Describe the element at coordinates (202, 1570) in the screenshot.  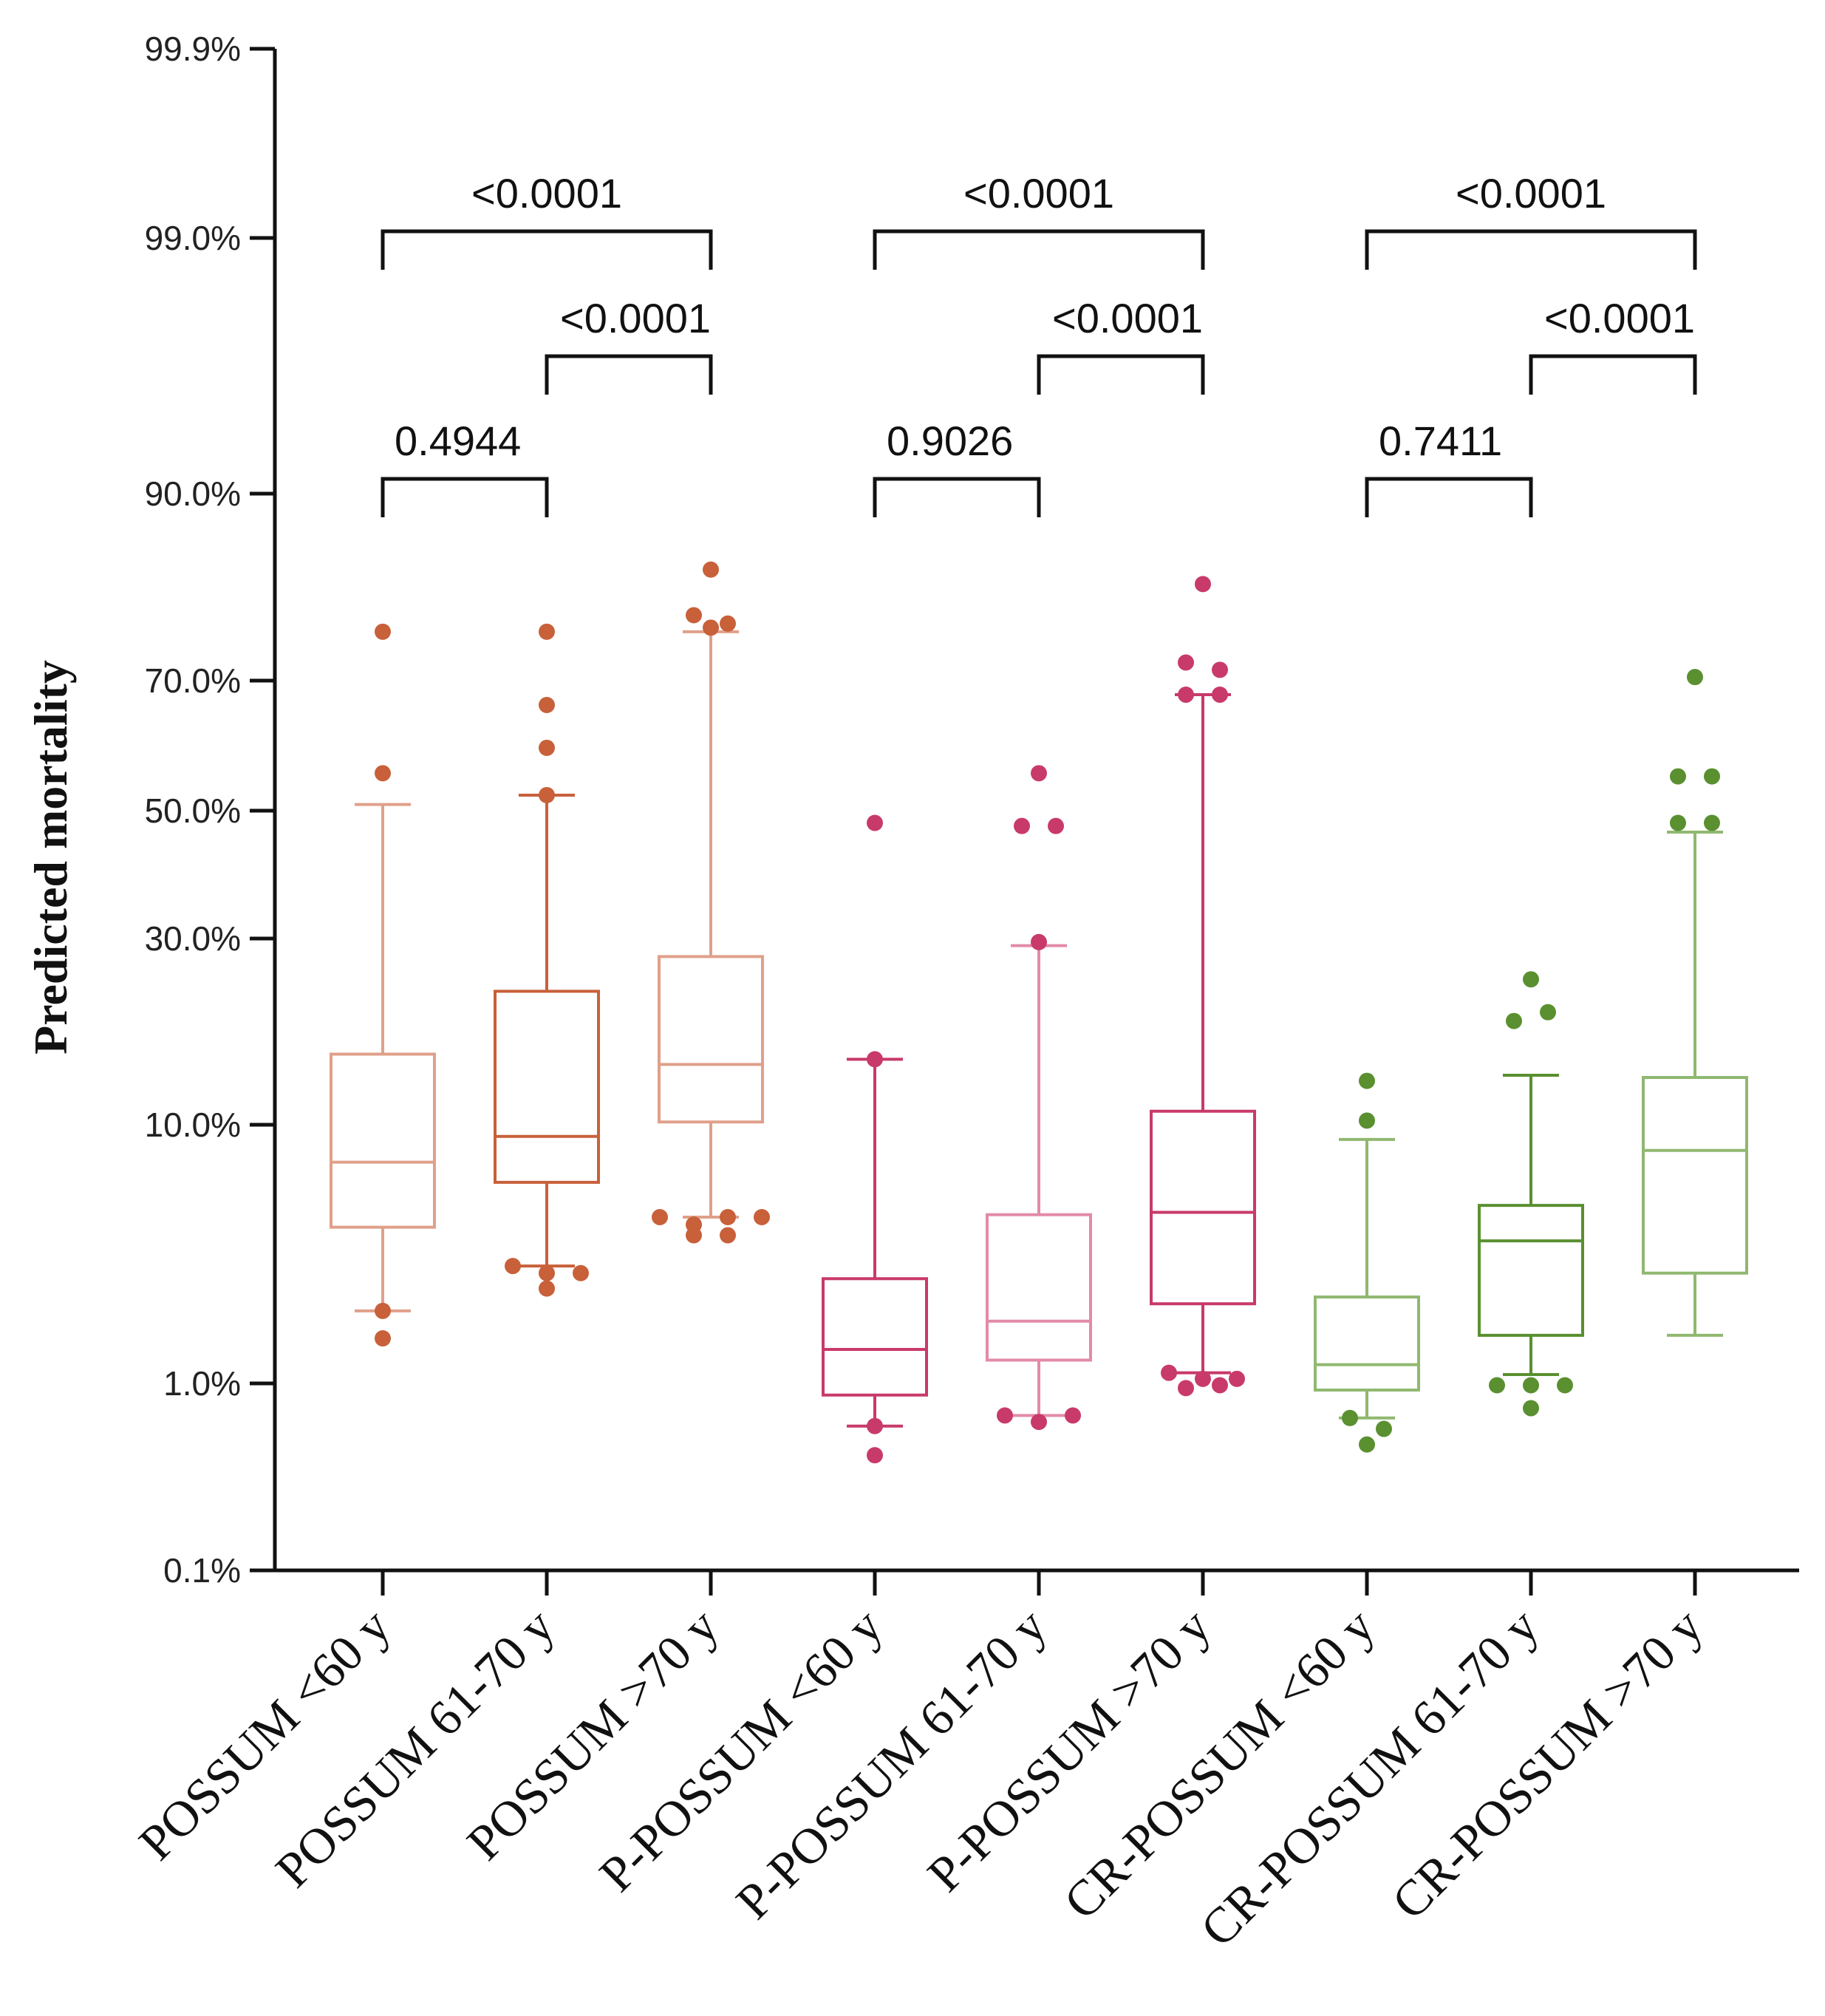
I see `y-tick-label: 0.1%` at that location.